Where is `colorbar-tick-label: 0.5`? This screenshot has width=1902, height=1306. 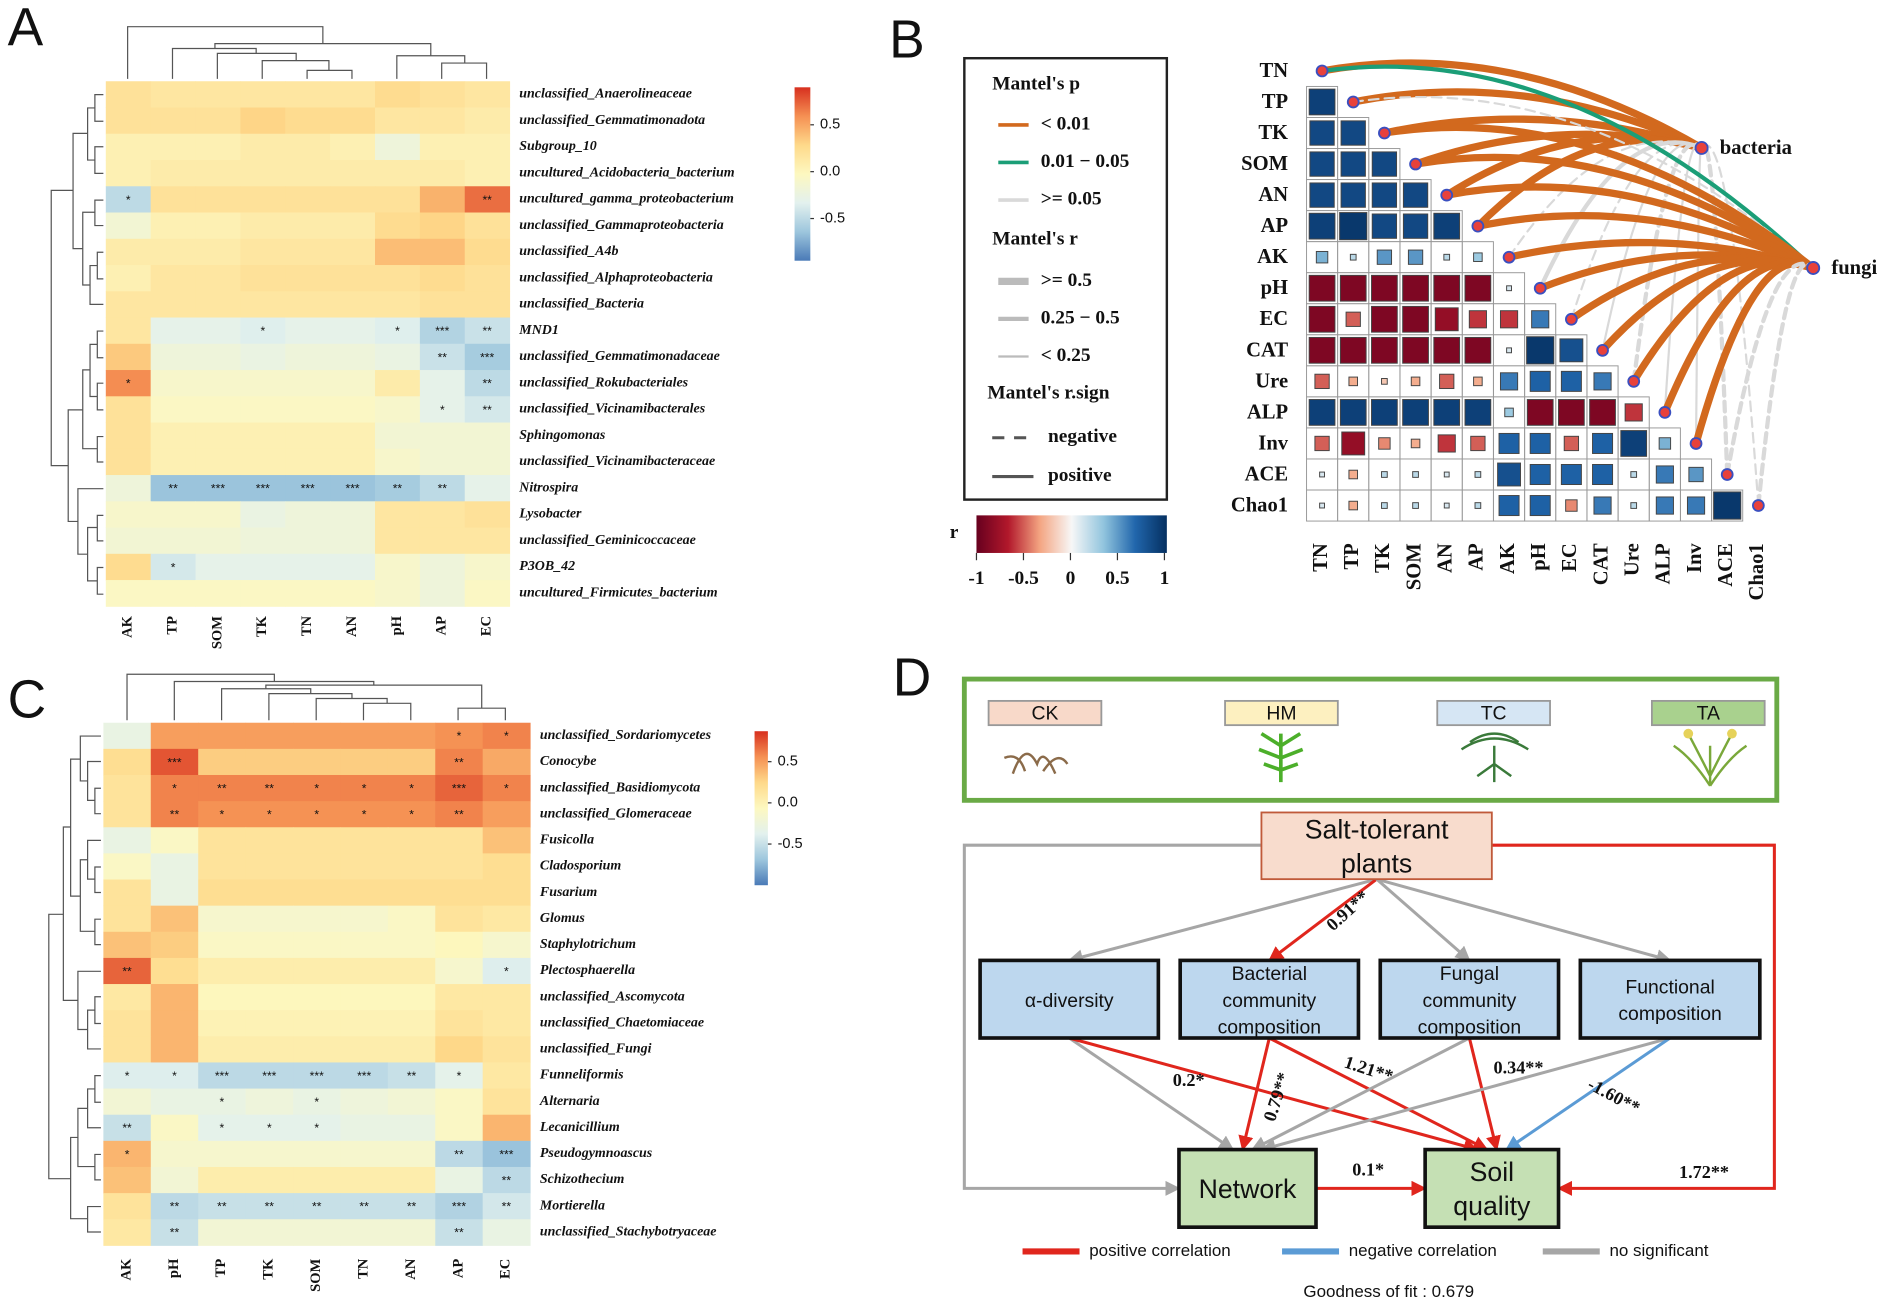
colorbar-tick-label: 0.5 is located at coordinates (788, 762).